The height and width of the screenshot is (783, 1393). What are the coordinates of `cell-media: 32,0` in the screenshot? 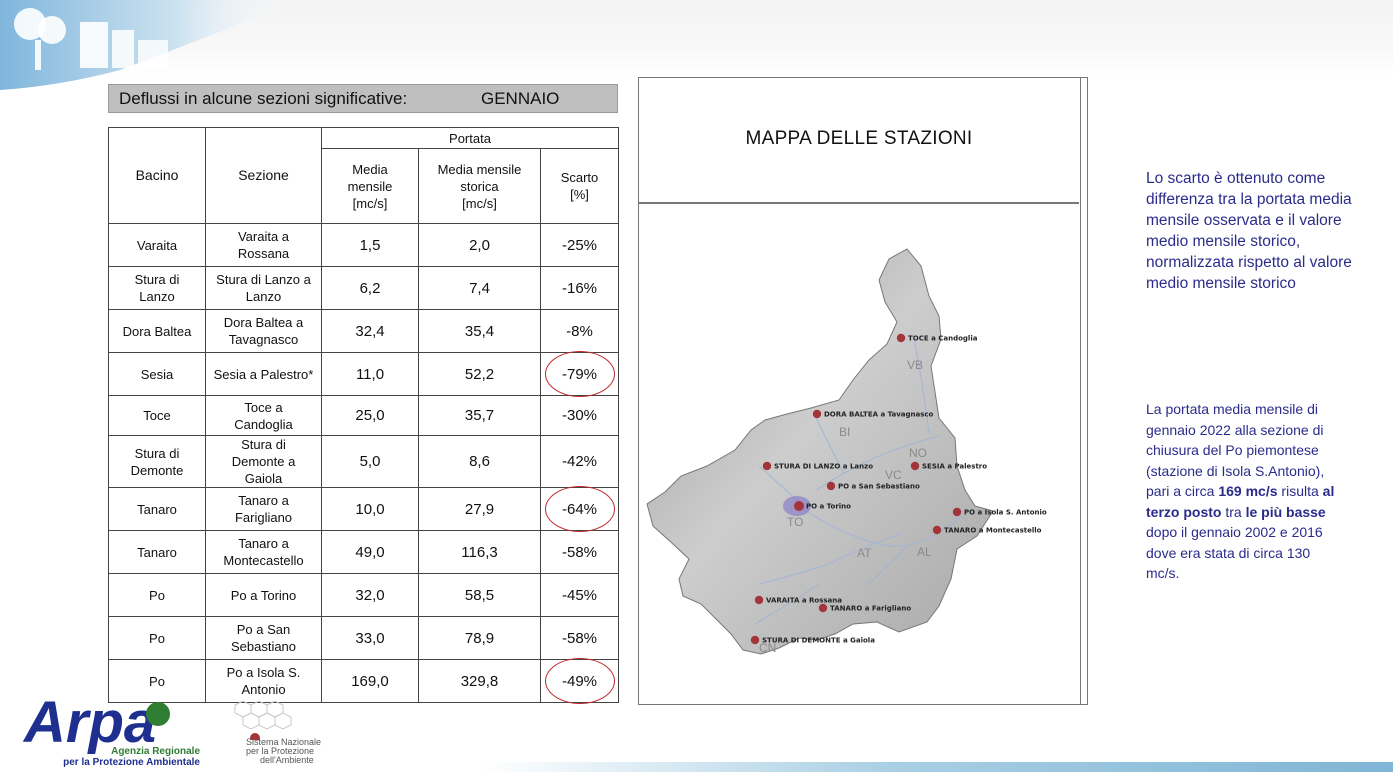 It's located at (370, 595).